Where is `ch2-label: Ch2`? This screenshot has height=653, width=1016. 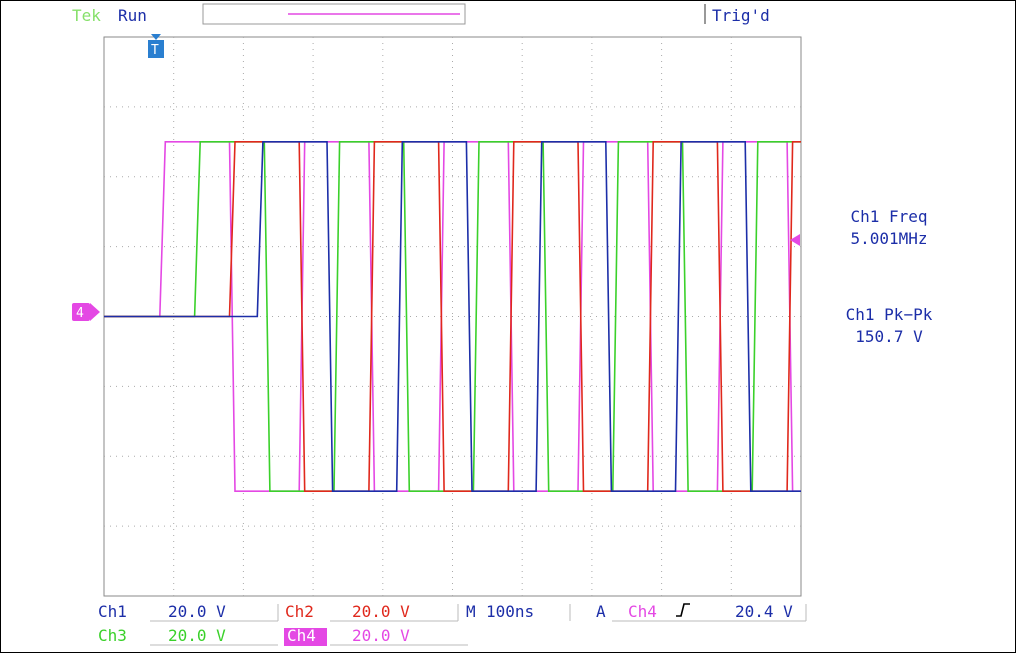 ch2-label: Ch2 is located at coordinates (299, 611).